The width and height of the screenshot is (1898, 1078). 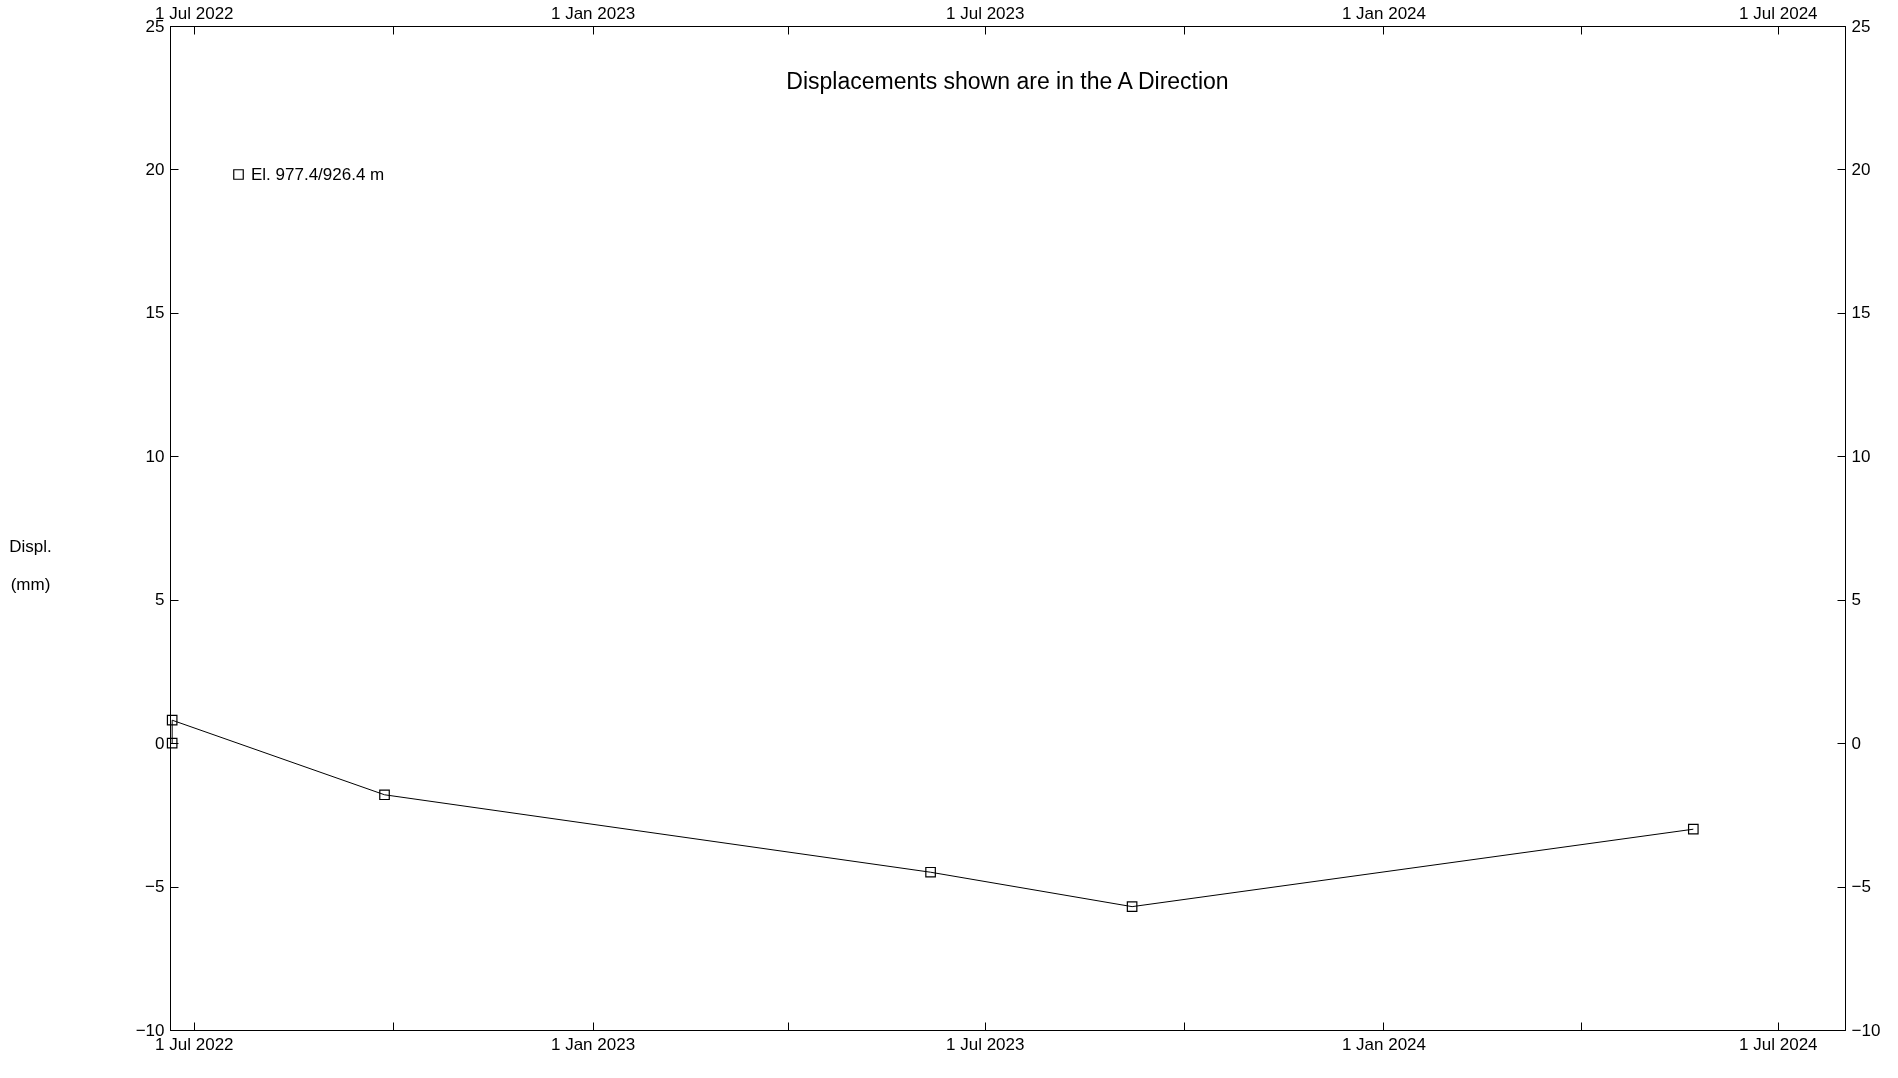 I want to click on x-tick-label: 1 Jul 2023, so click(x=985, y=1044).